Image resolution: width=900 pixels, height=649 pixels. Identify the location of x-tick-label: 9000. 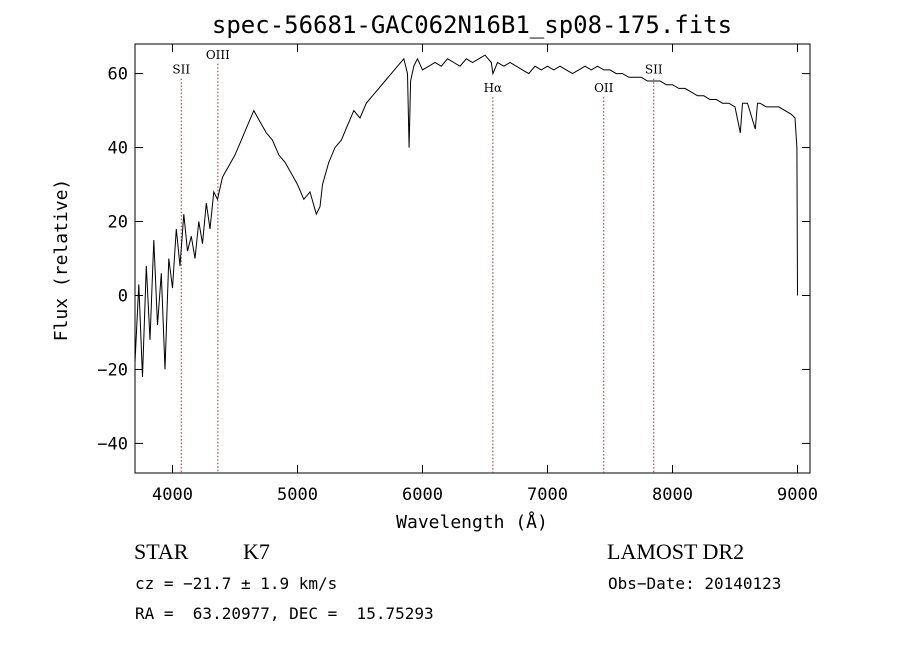
(797, 495).